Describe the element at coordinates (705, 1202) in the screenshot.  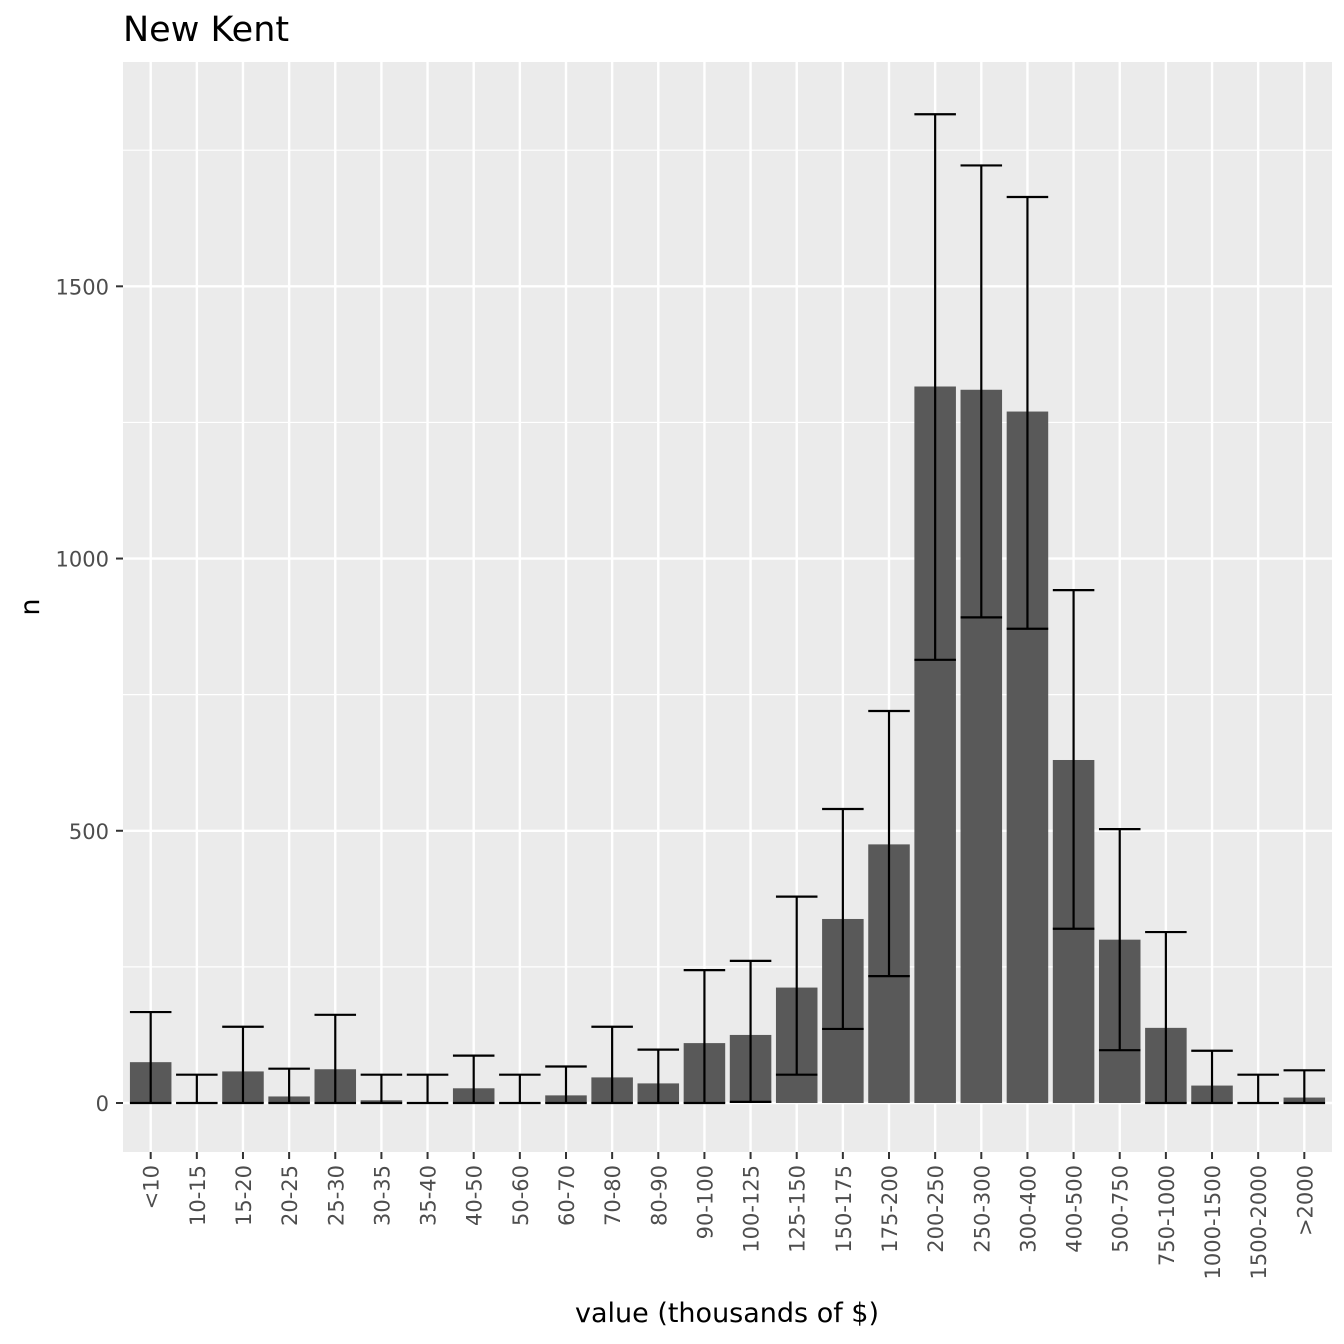
I see `x-tick-label: 90-100` at that location.